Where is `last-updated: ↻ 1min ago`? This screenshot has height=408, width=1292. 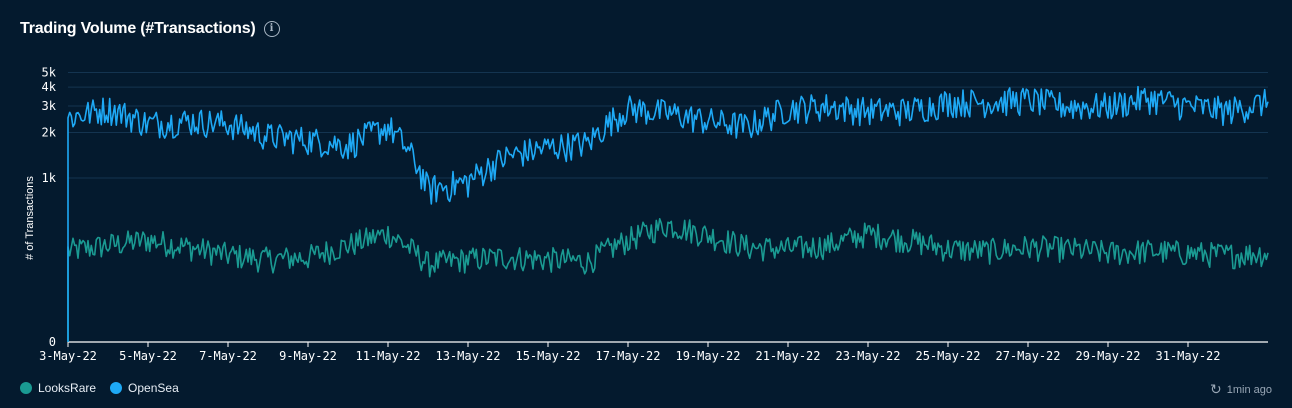
last-updated: ↻ 1min ago is located at coordinates (1241, 390).